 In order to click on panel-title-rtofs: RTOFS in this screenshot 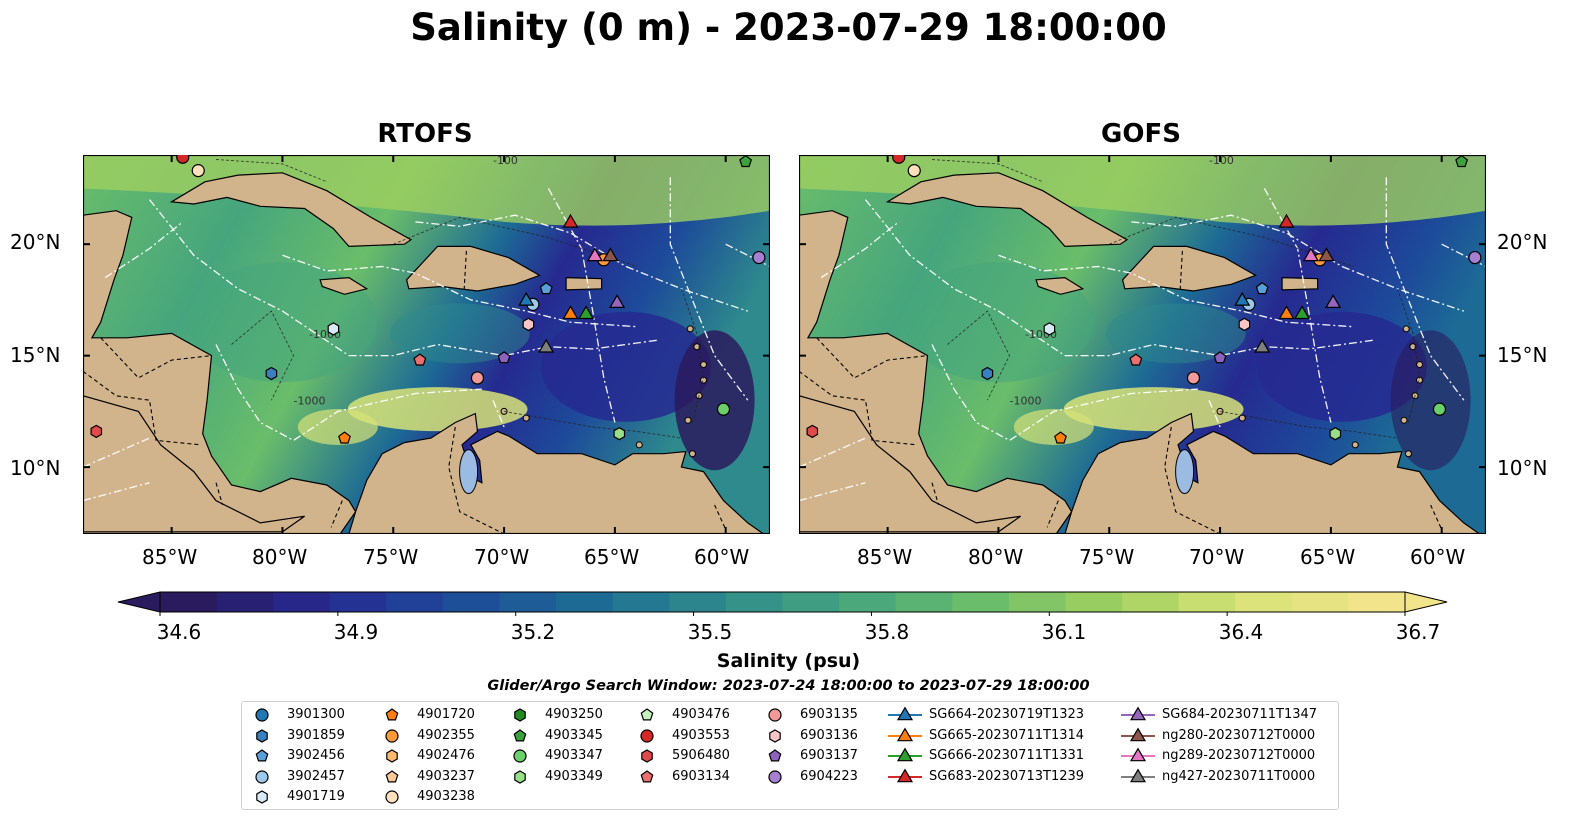, I will do `click(425, 134)`.